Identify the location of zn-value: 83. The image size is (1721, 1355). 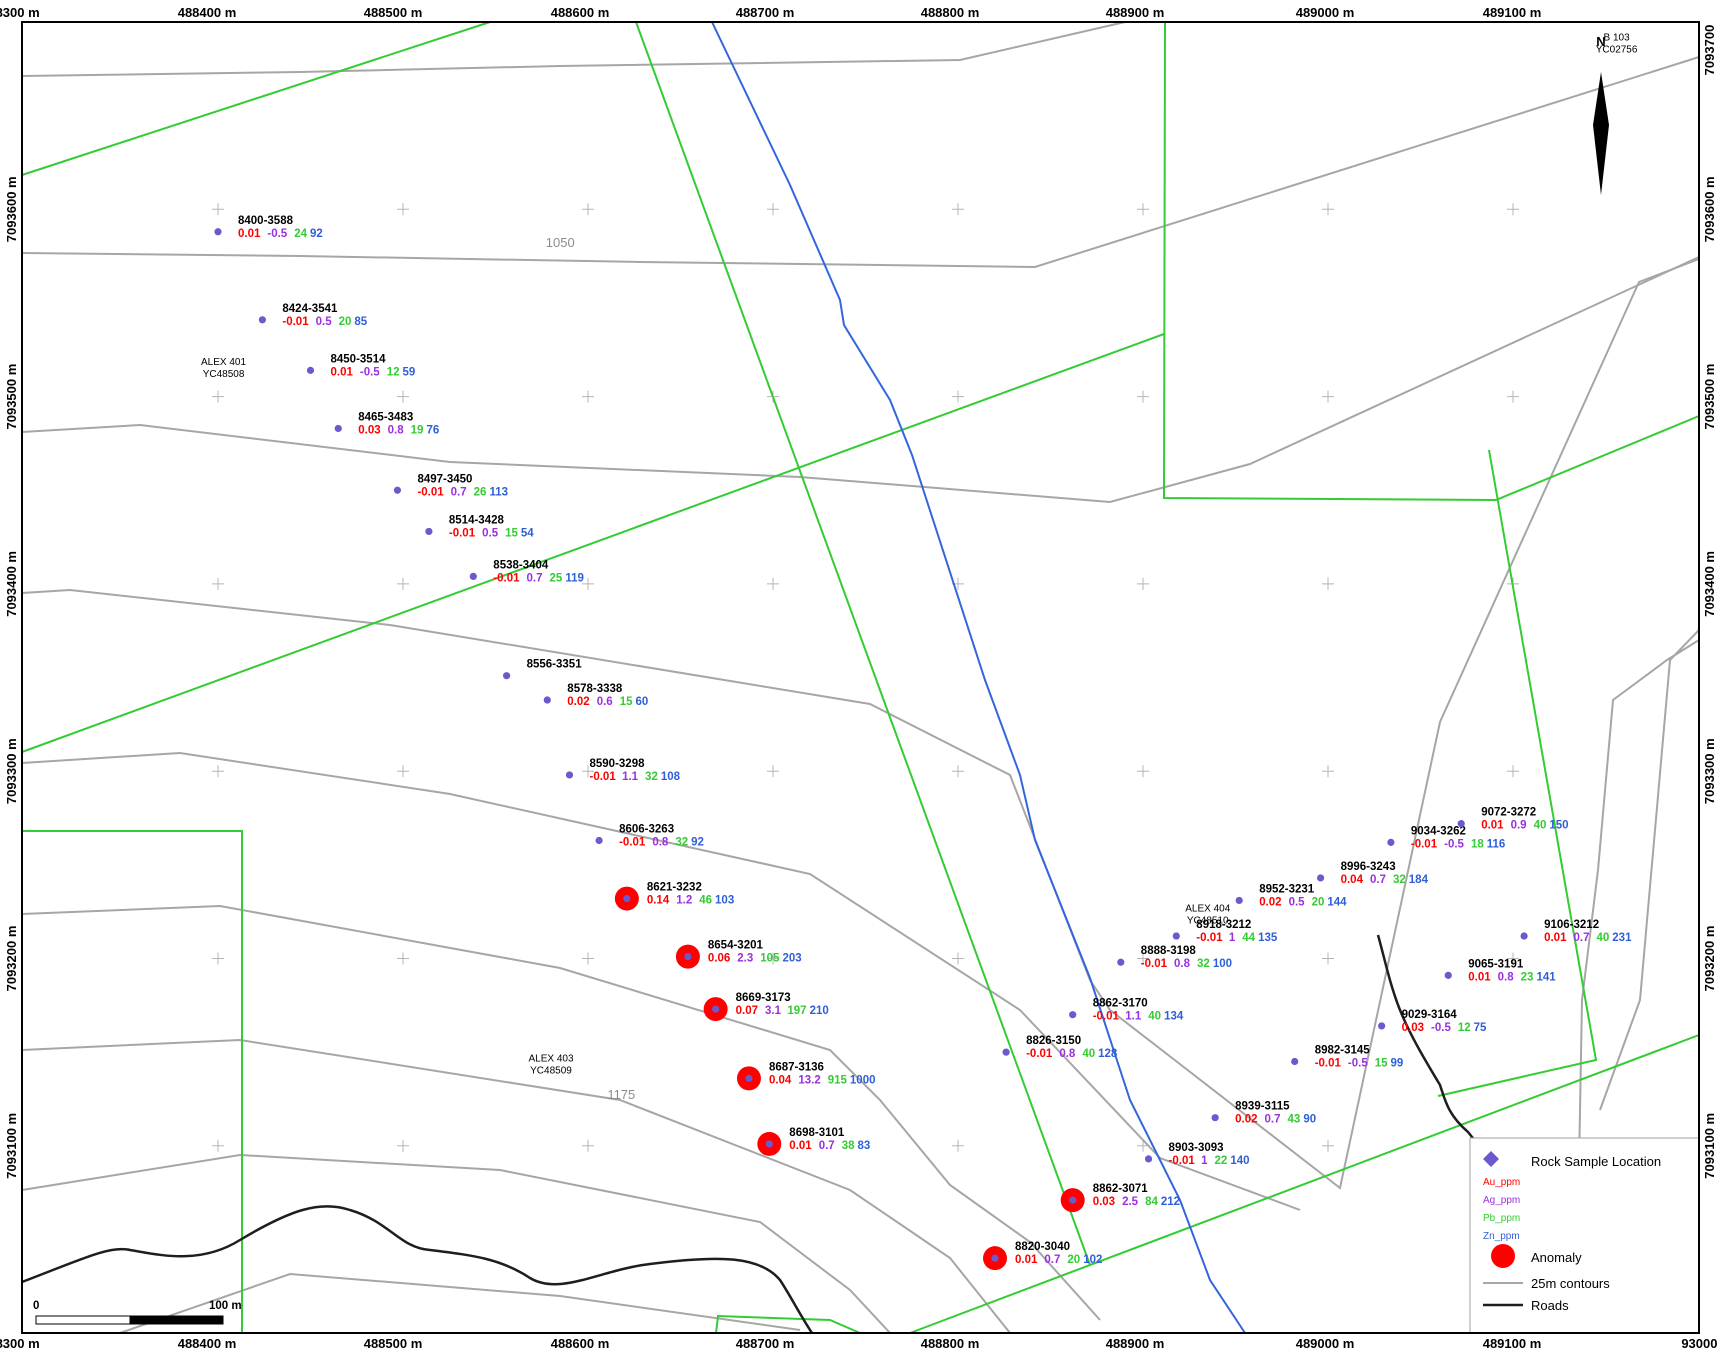
(863, 1146).